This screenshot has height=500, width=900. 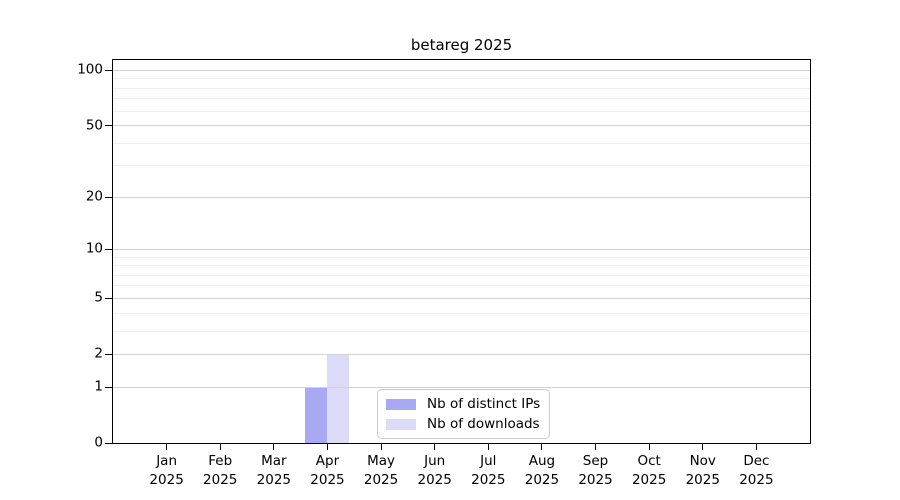 I want to click on chart-title: betareg 2025, so click(x=461, y=45).